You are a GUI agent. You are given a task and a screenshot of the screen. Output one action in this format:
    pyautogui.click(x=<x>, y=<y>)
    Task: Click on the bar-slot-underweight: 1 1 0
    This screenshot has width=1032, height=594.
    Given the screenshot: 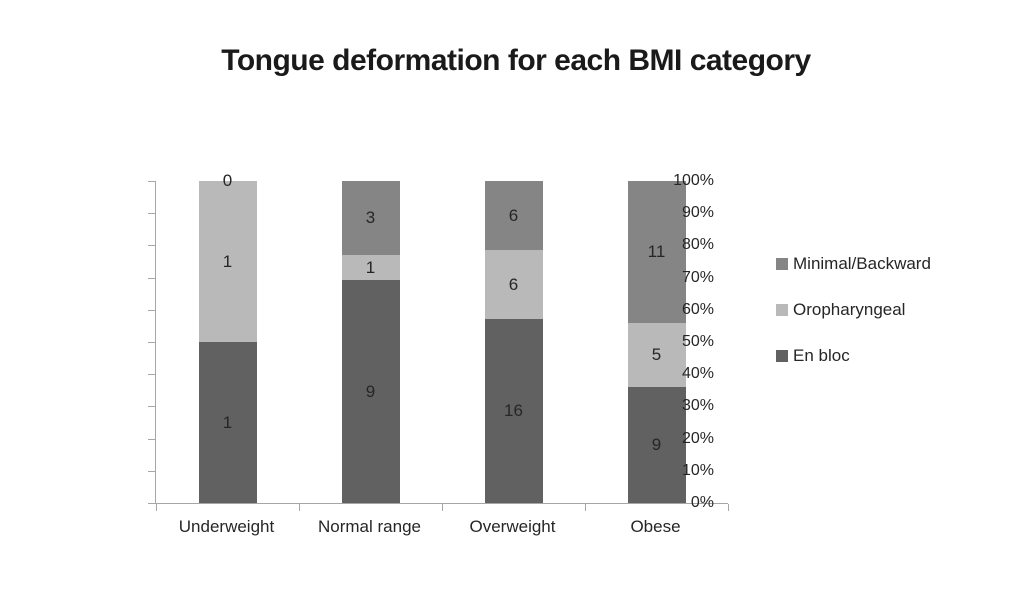 What is the action you would take?
    pyautogui.click(x=227, y=337)
    